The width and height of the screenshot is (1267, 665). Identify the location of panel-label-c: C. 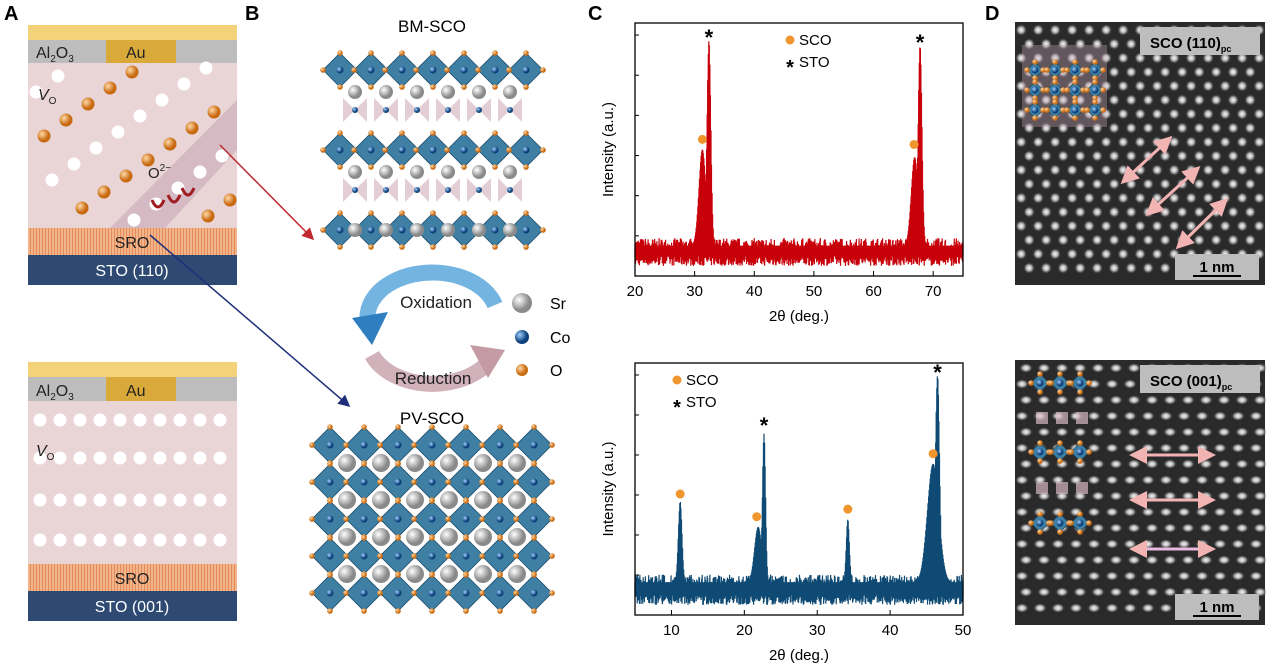
(595, 14).